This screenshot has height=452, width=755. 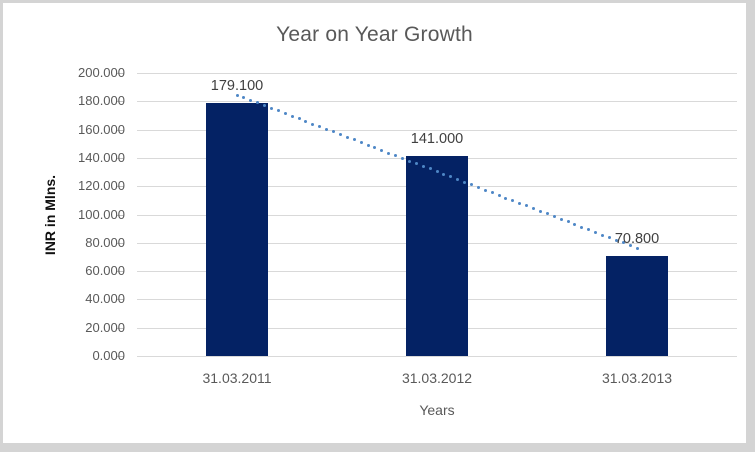 I want to click on x-tick-label: 31.03.2013, so click(x=637, y=378).